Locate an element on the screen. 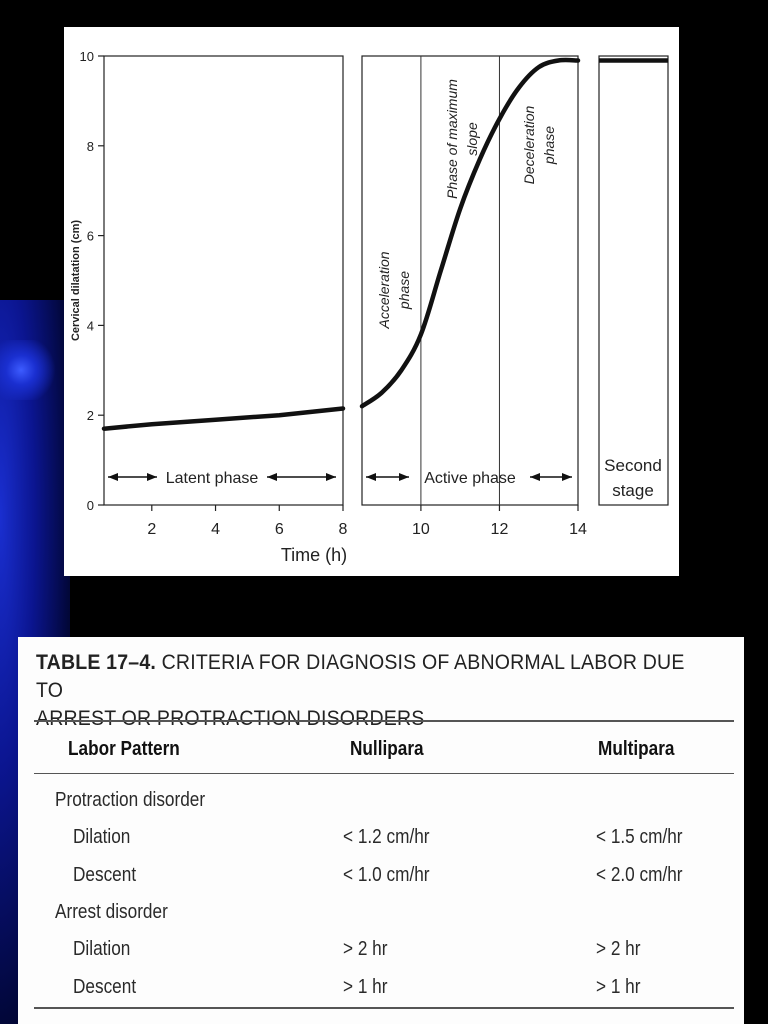  header-multipara: Multipara is located at coordinates (636, 749).